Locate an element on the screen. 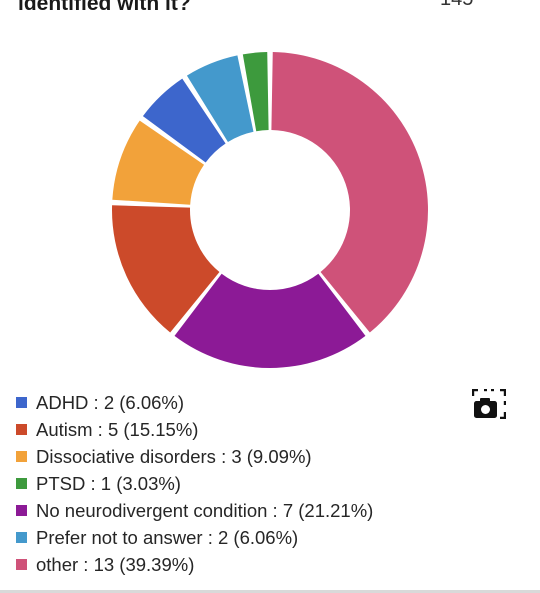  camera-capture-icon is located at coordinates (489, 404).